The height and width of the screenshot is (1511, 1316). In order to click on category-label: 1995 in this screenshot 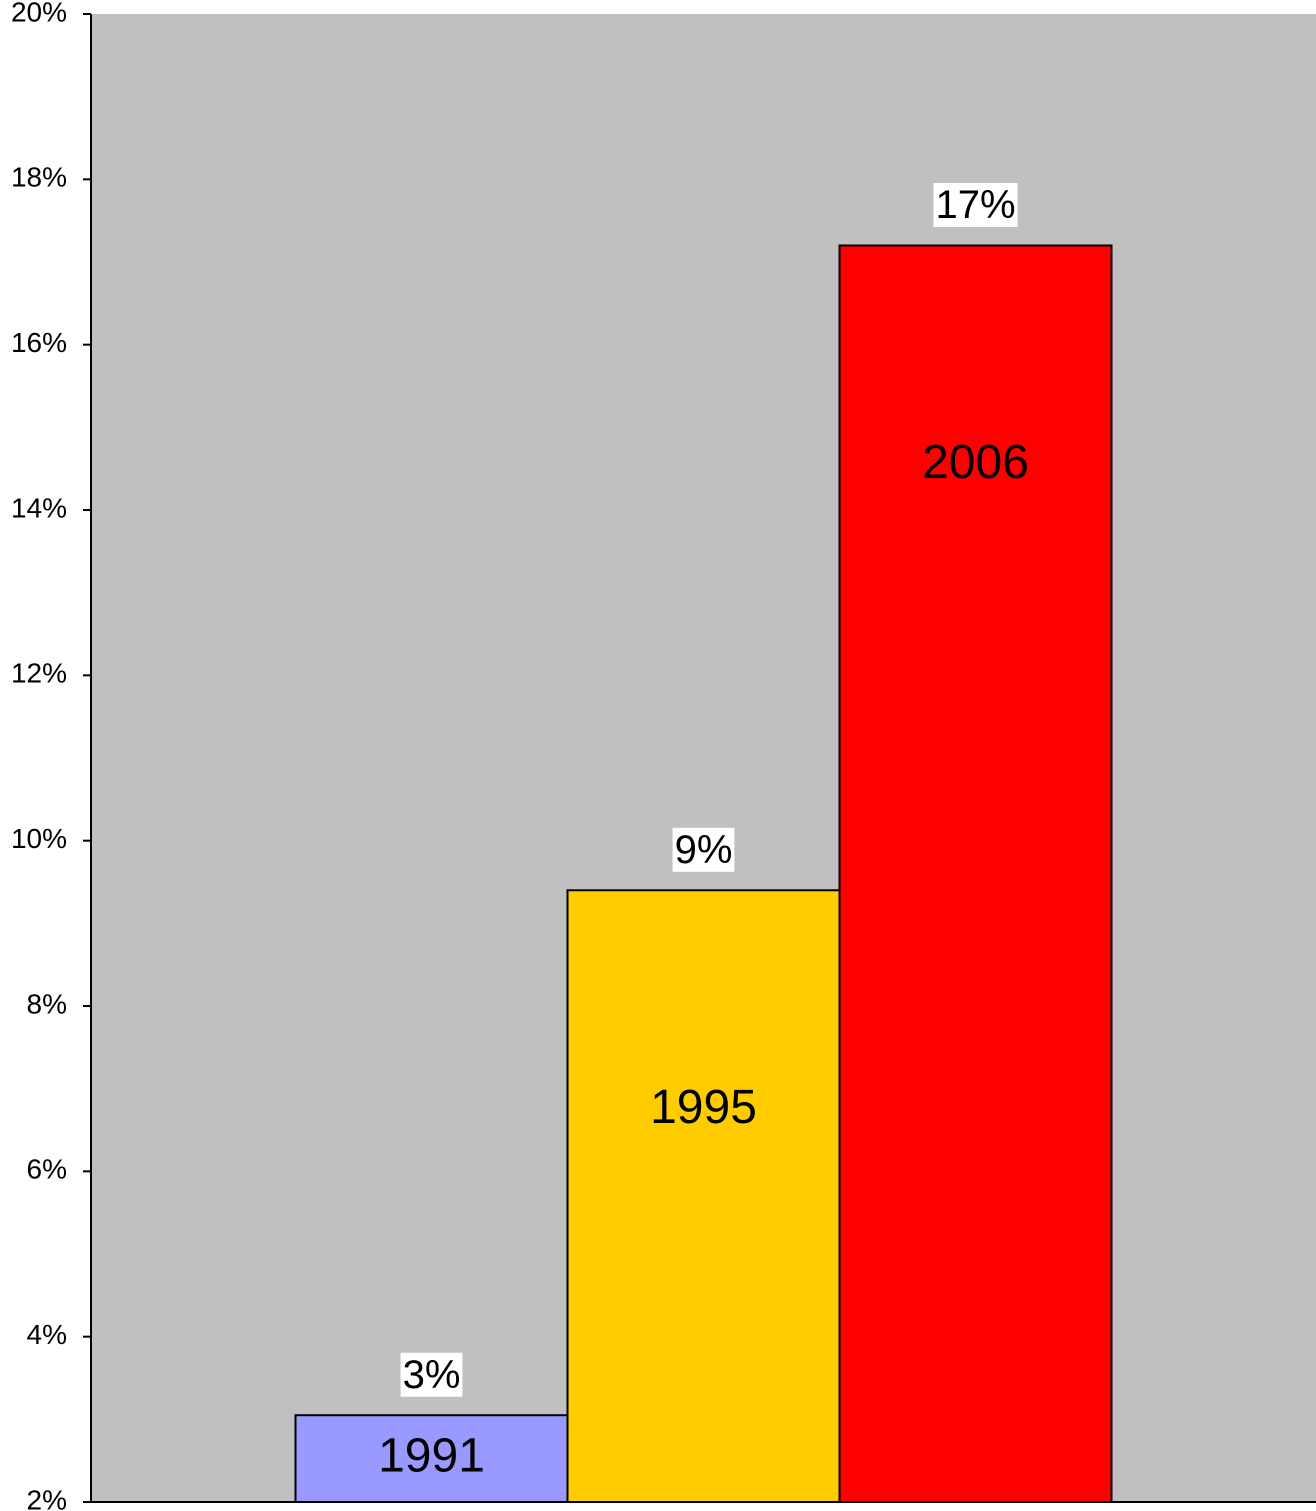, I will do `click(703, 1107)`.